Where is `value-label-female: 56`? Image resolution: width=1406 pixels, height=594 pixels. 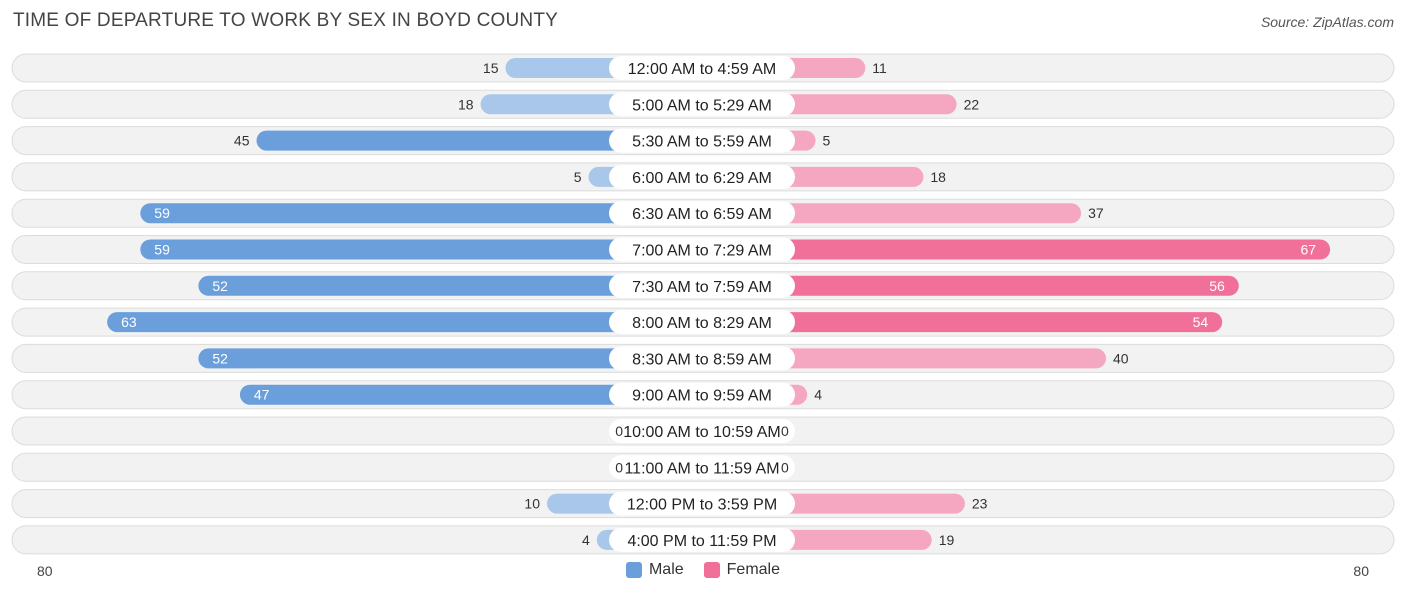
value-label-female: 56 is located at coordinates (1217, 286).